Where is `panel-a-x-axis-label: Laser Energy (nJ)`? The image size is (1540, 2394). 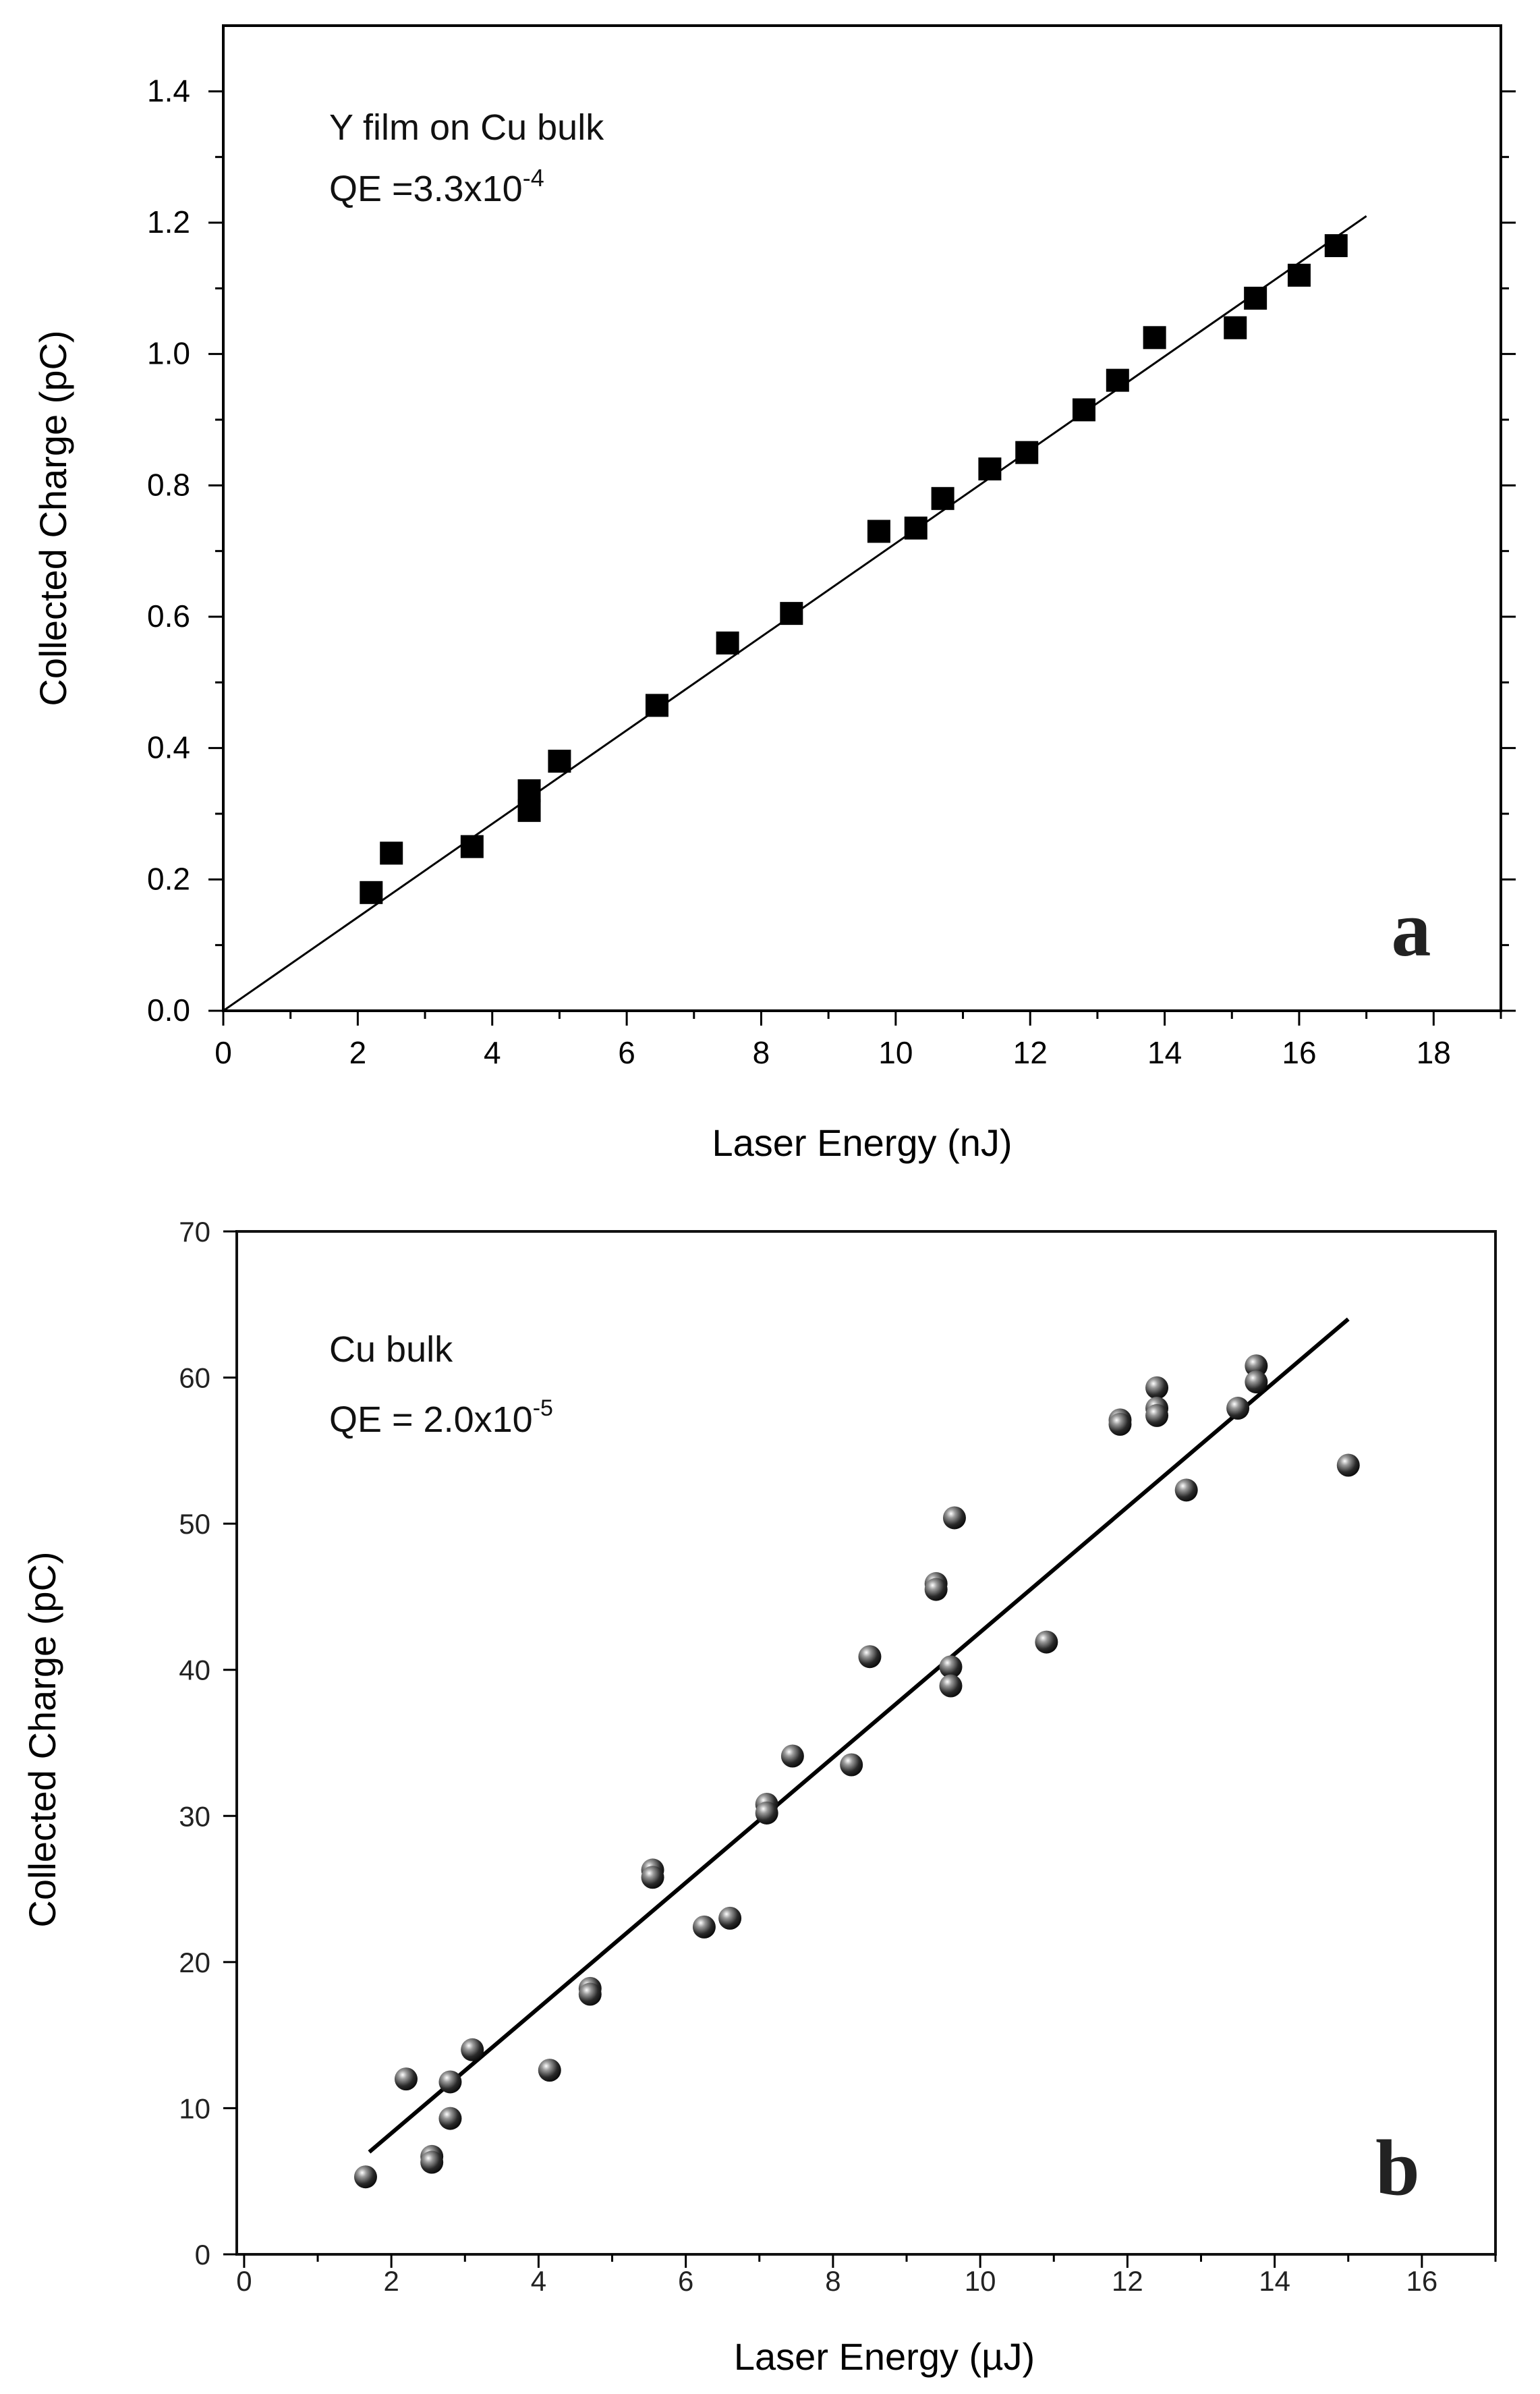 panel-a-x-axis-label: Laser Energy (nJ) is located at coordinates (862, 1142).